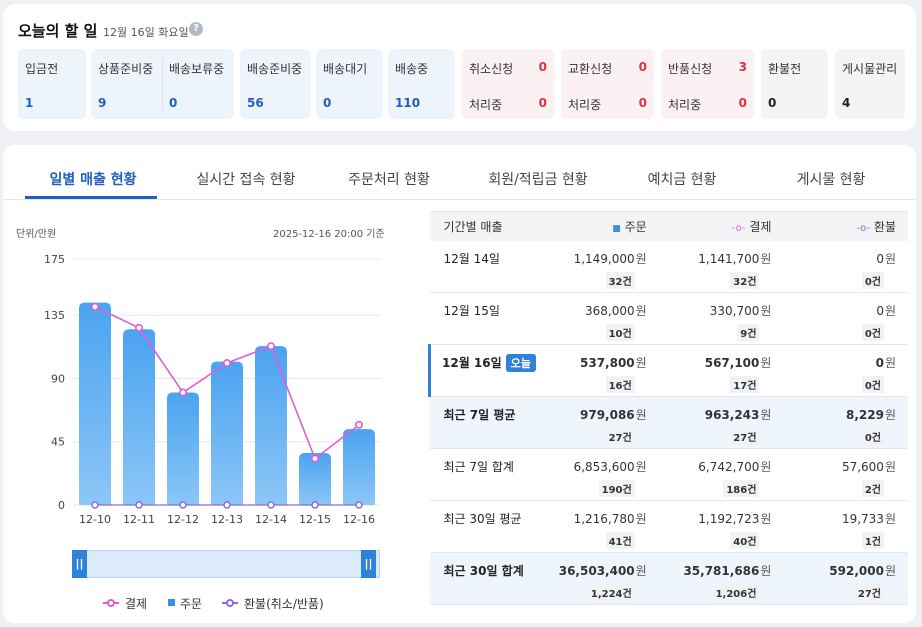 Image resolution: width=922 pixels, height=627 pixels. Describe the element at coordinates (359, 519) in the screenshot. I see `x-tick-label: 12-16` at that location.